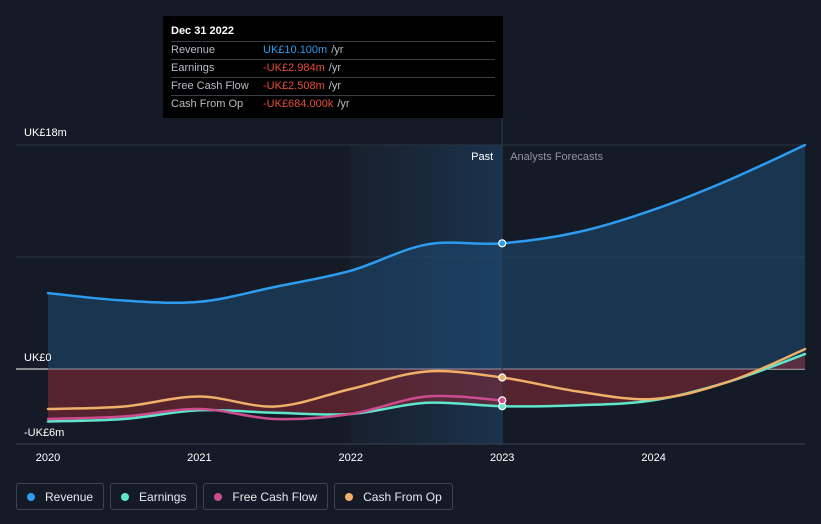  Describe the element at coordinates (45, 283) in the screenshot. I see `y-axis-labels: UK£18m UK£0 -UK£6m` at that location.